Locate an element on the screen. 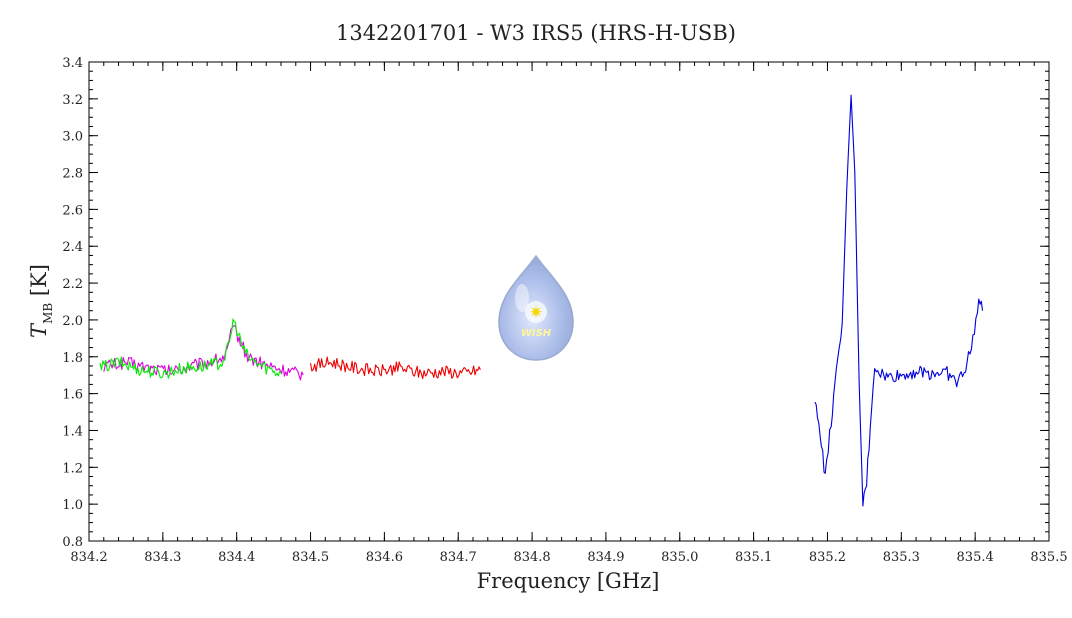 The image size is (1072, 618). y-tick-label: 3.2 is located at coordinates (72, 100).